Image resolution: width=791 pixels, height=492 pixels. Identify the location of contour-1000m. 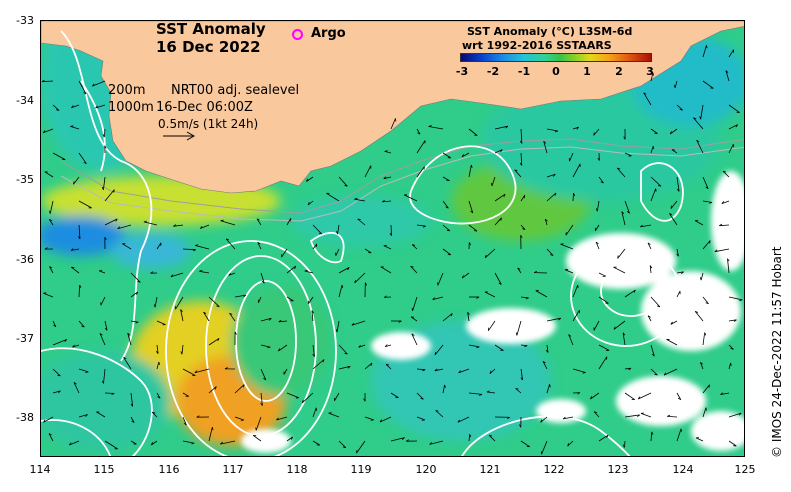
(402, 184).